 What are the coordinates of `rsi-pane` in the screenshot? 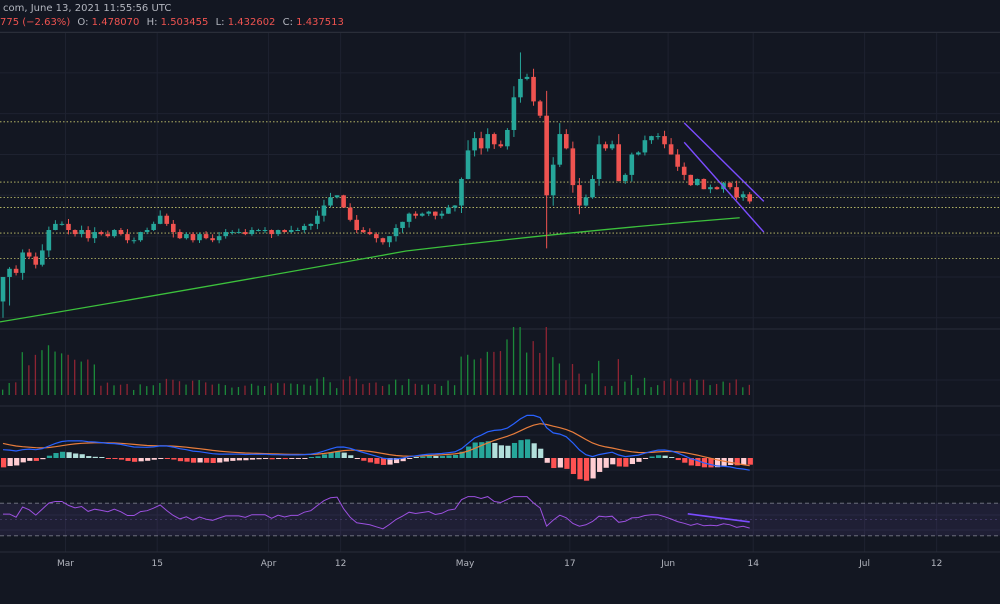 It's located at (500, 516).